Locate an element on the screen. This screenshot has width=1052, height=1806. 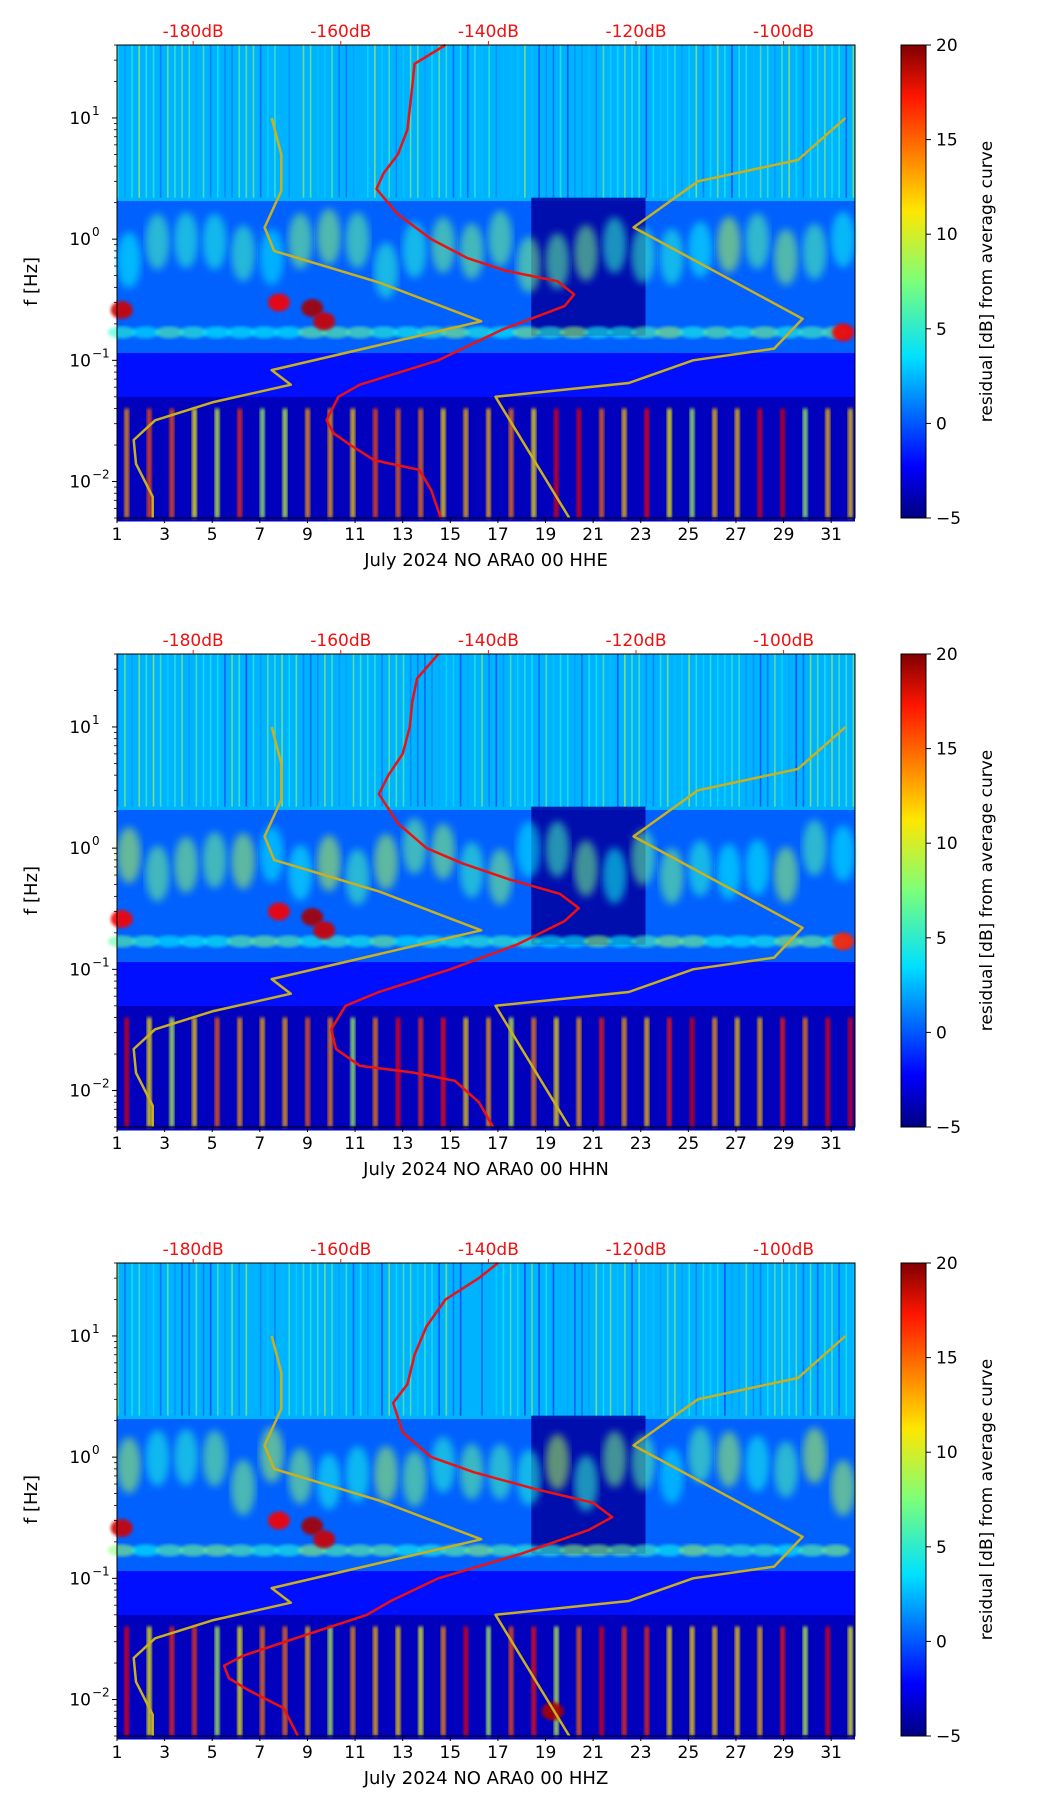
y-tick-exponent: 0 is located at coordinates (96, 1450).